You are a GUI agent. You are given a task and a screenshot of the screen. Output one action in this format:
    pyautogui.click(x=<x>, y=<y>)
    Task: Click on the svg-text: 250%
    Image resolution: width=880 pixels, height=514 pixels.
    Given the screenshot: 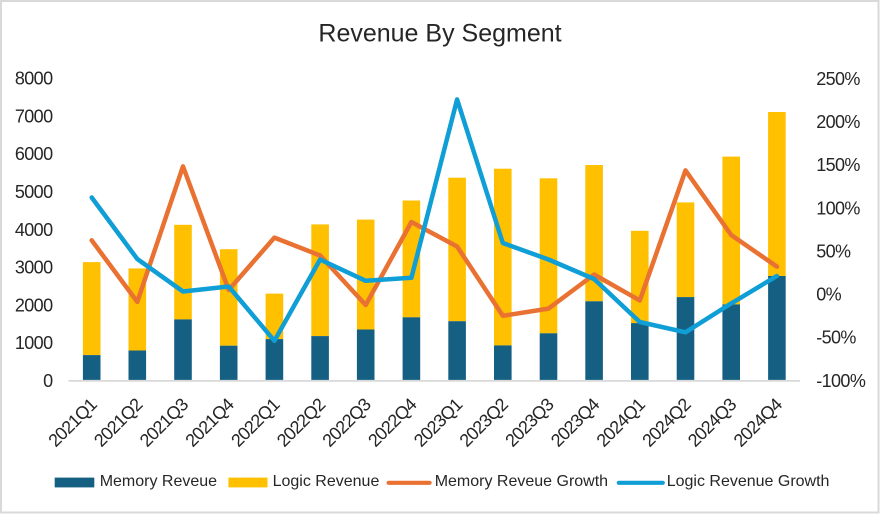 What is the action you would take?
    pyautogui.click(x=838, y=79)
    